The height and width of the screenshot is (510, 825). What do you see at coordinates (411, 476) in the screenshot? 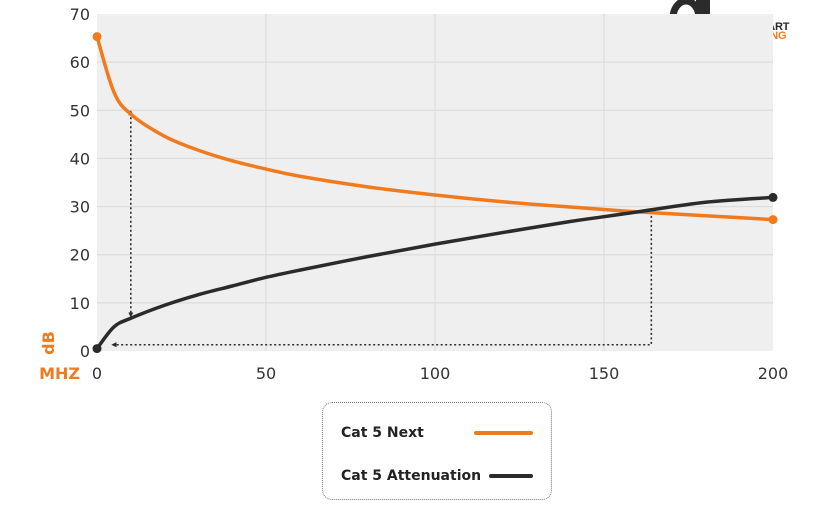
I see `legend-label-attenuation: Cat 5 Attenuation` at bounding box center [411, 476].